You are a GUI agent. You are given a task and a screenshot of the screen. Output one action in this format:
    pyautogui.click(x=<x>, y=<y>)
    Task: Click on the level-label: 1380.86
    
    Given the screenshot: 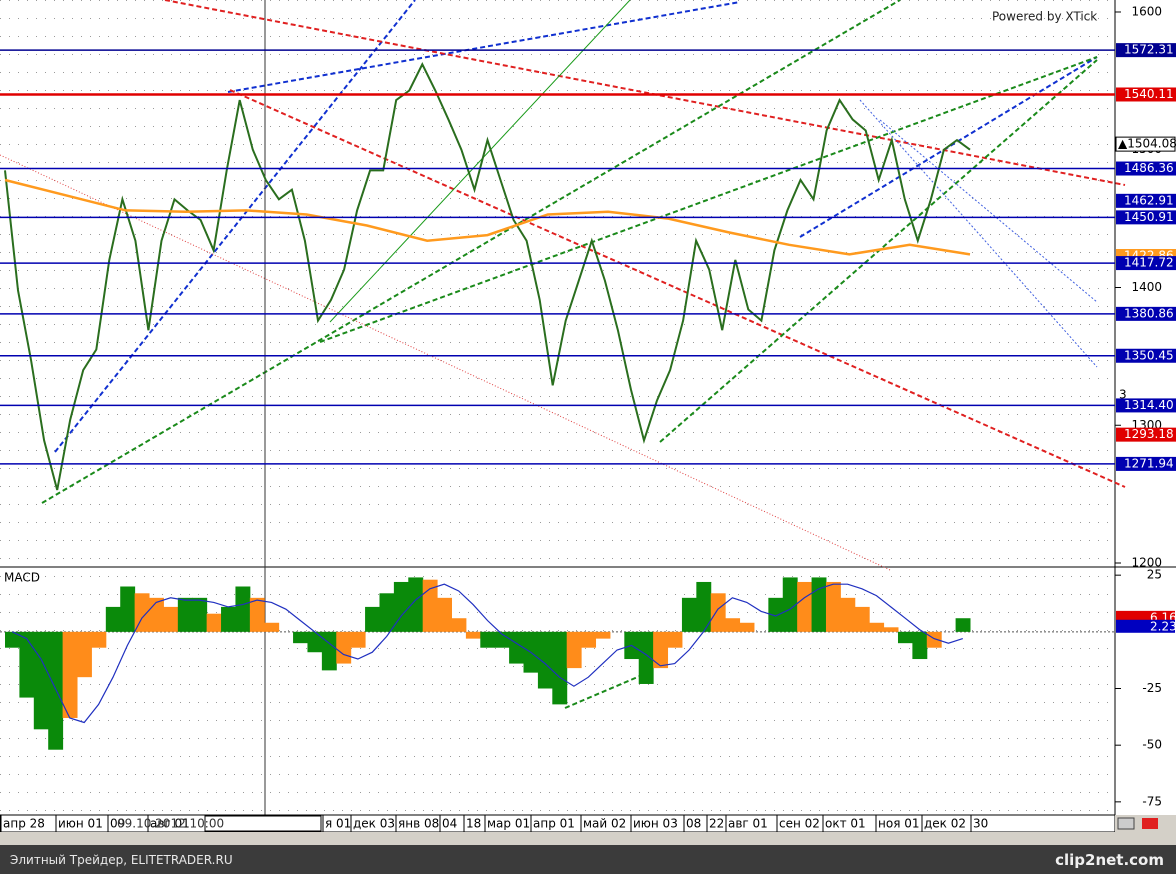 What is the action you would take?
    pyautogui.click(x=1149, y=313)
    